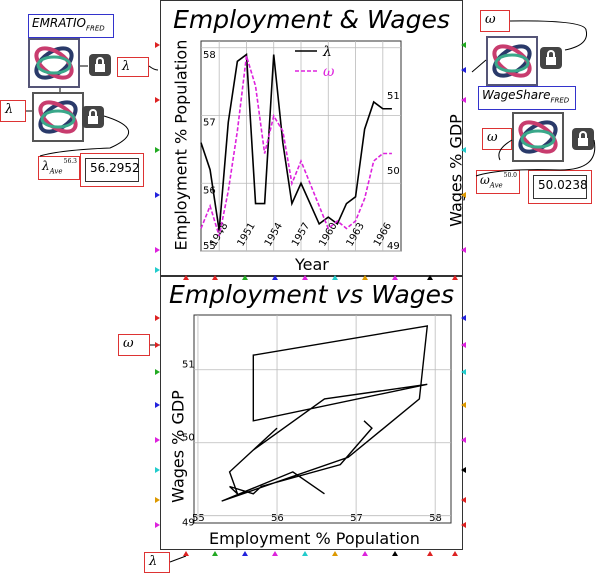 This screenshot has width=602, height=573. I want to click on lambda-ave-sup: 56.3, so click(70, 161).